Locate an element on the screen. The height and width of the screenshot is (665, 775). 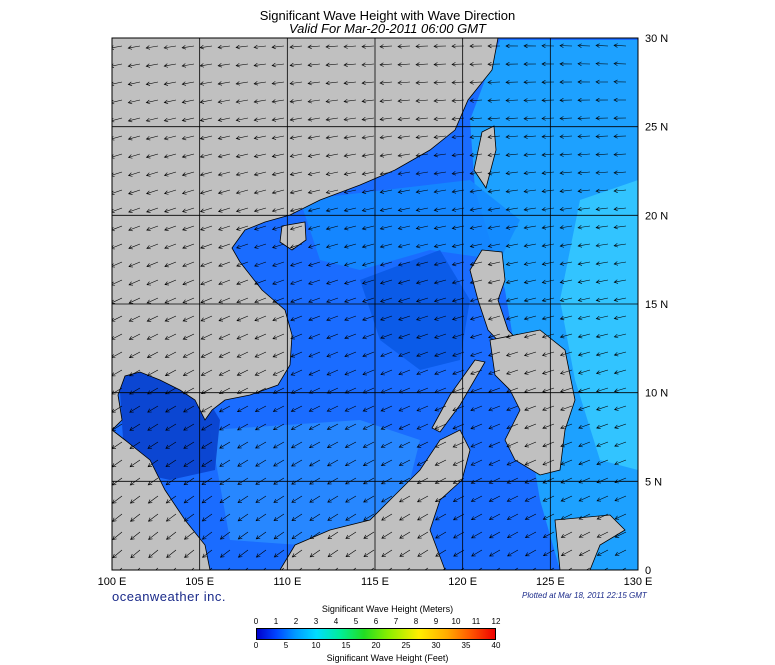
wave-band-dark-center is located at coordinates (415, 310).